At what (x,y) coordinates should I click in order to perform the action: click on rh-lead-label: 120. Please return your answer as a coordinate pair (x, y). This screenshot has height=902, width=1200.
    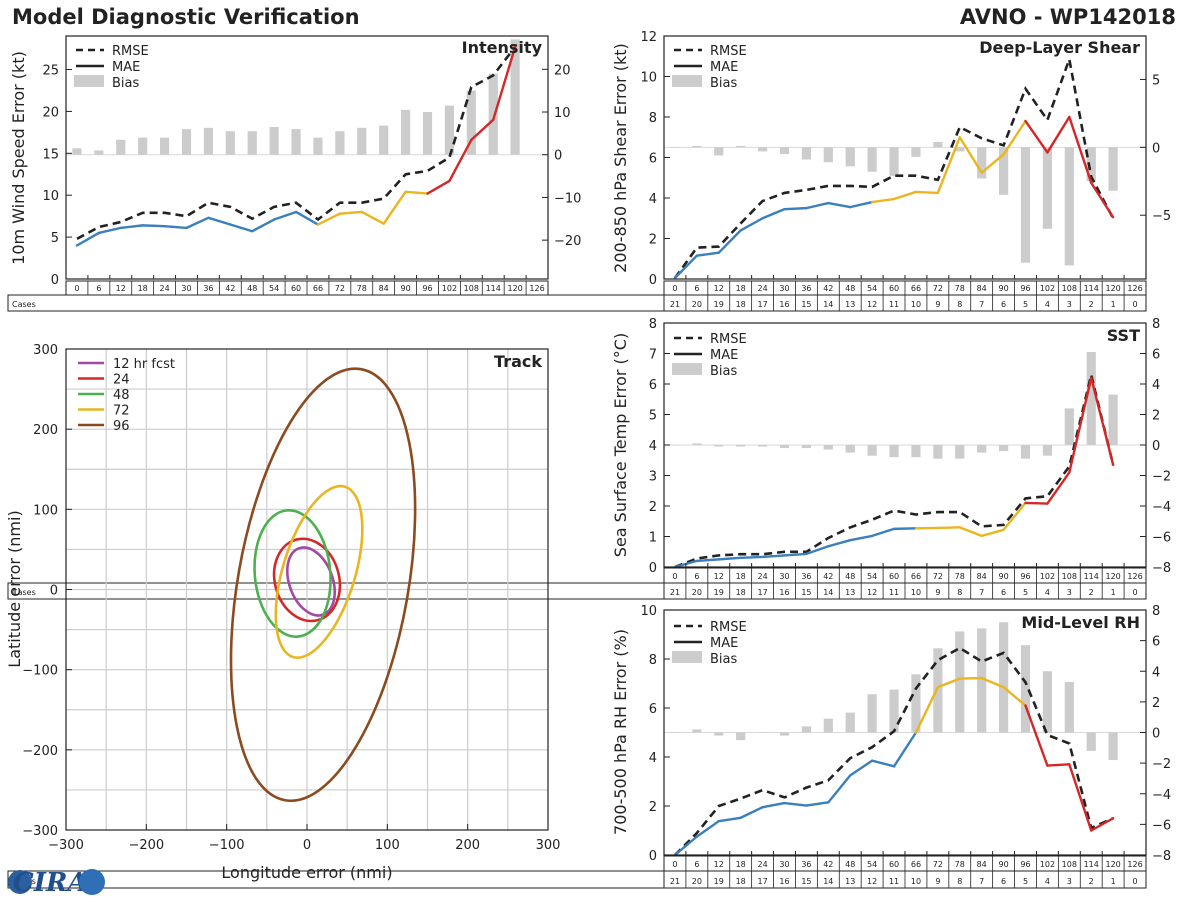
    Looking at the image, I should click on (1112, 864).